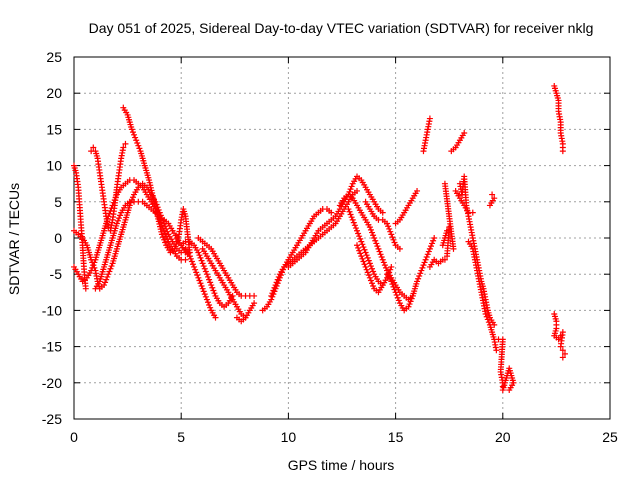  What do you see at coordinates (610, 437) in the screenshot?
I see `x-tick-label: 25` at bounding box center [610, 437].